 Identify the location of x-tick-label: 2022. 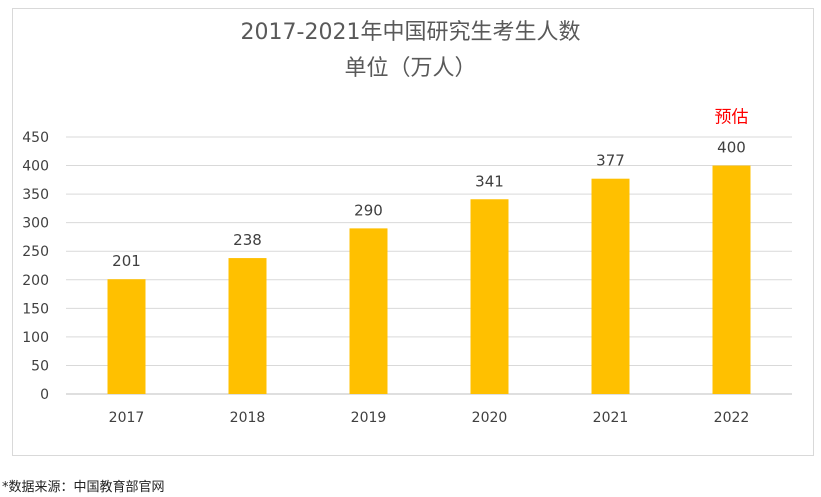
(732, 418).